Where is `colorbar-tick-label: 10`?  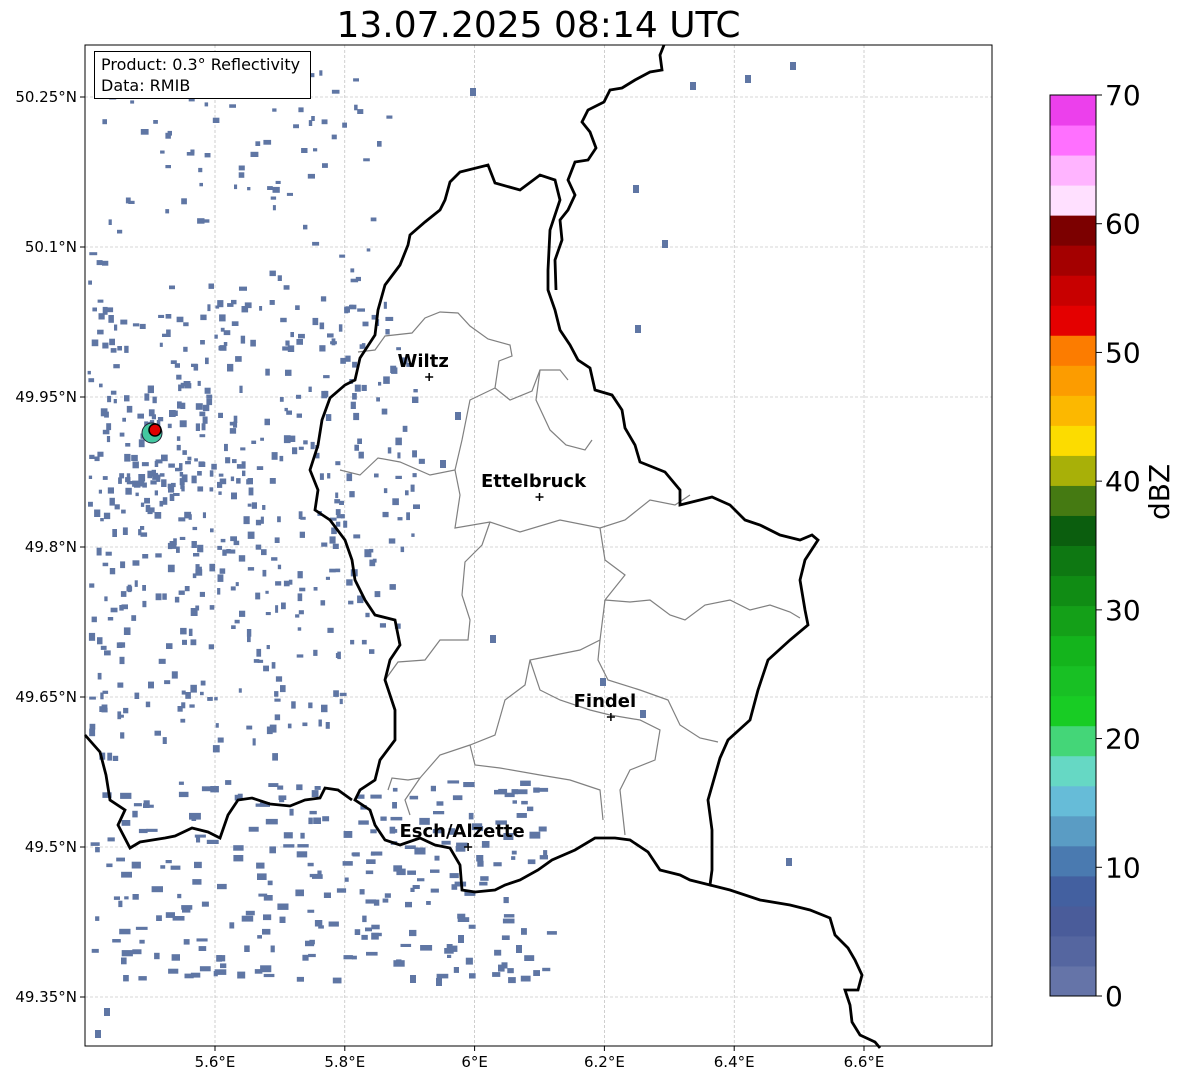 colorbar-tick-label: 10 is located at coordinates (1123, 867).